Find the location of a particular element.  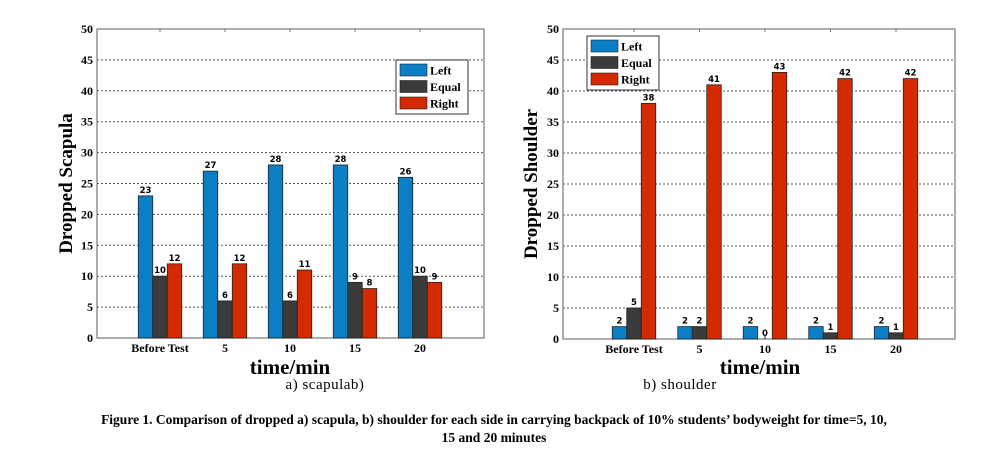

data-label: 8 is located at coordinates (370, 284).